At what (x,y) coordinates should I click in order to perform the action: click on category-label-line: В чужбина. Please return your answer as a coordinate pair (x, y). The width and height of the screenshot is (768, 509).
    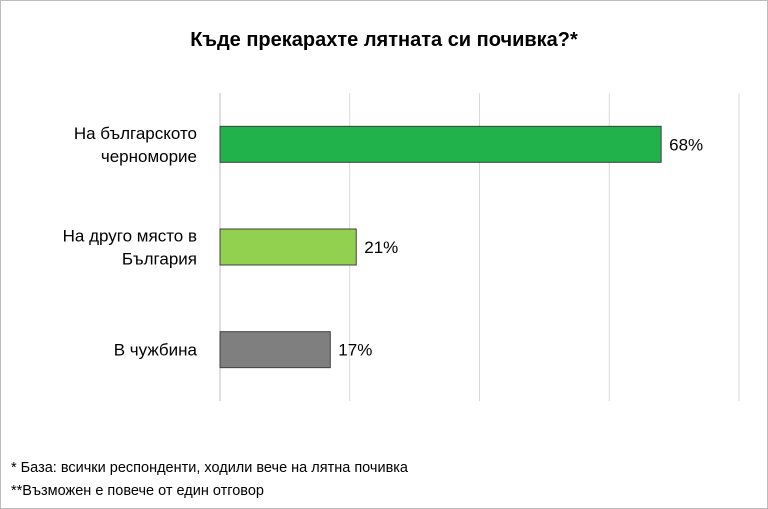
    Looking at the image, I should click on (156, 350).